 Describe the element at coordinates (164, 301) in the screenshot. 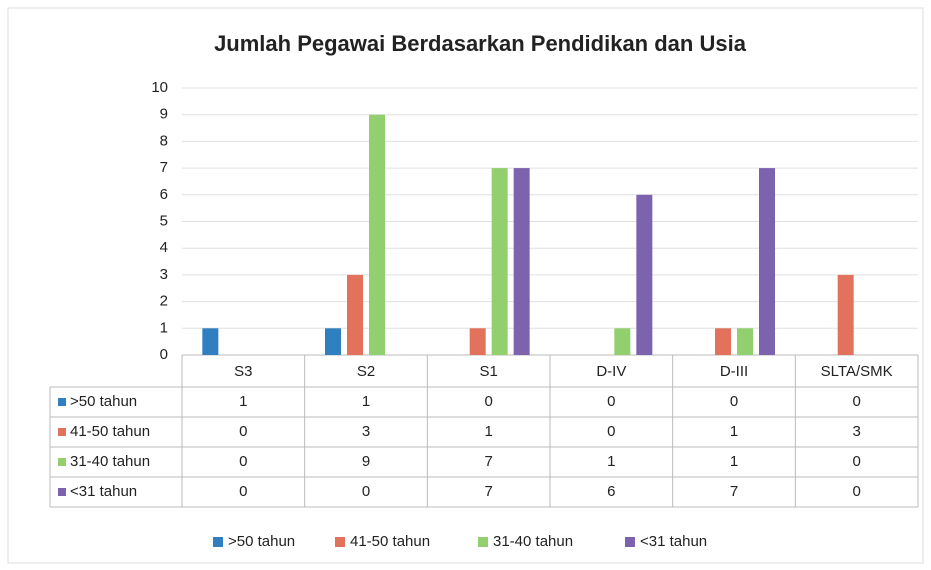

I see `y-tick-label: 2` at that location.